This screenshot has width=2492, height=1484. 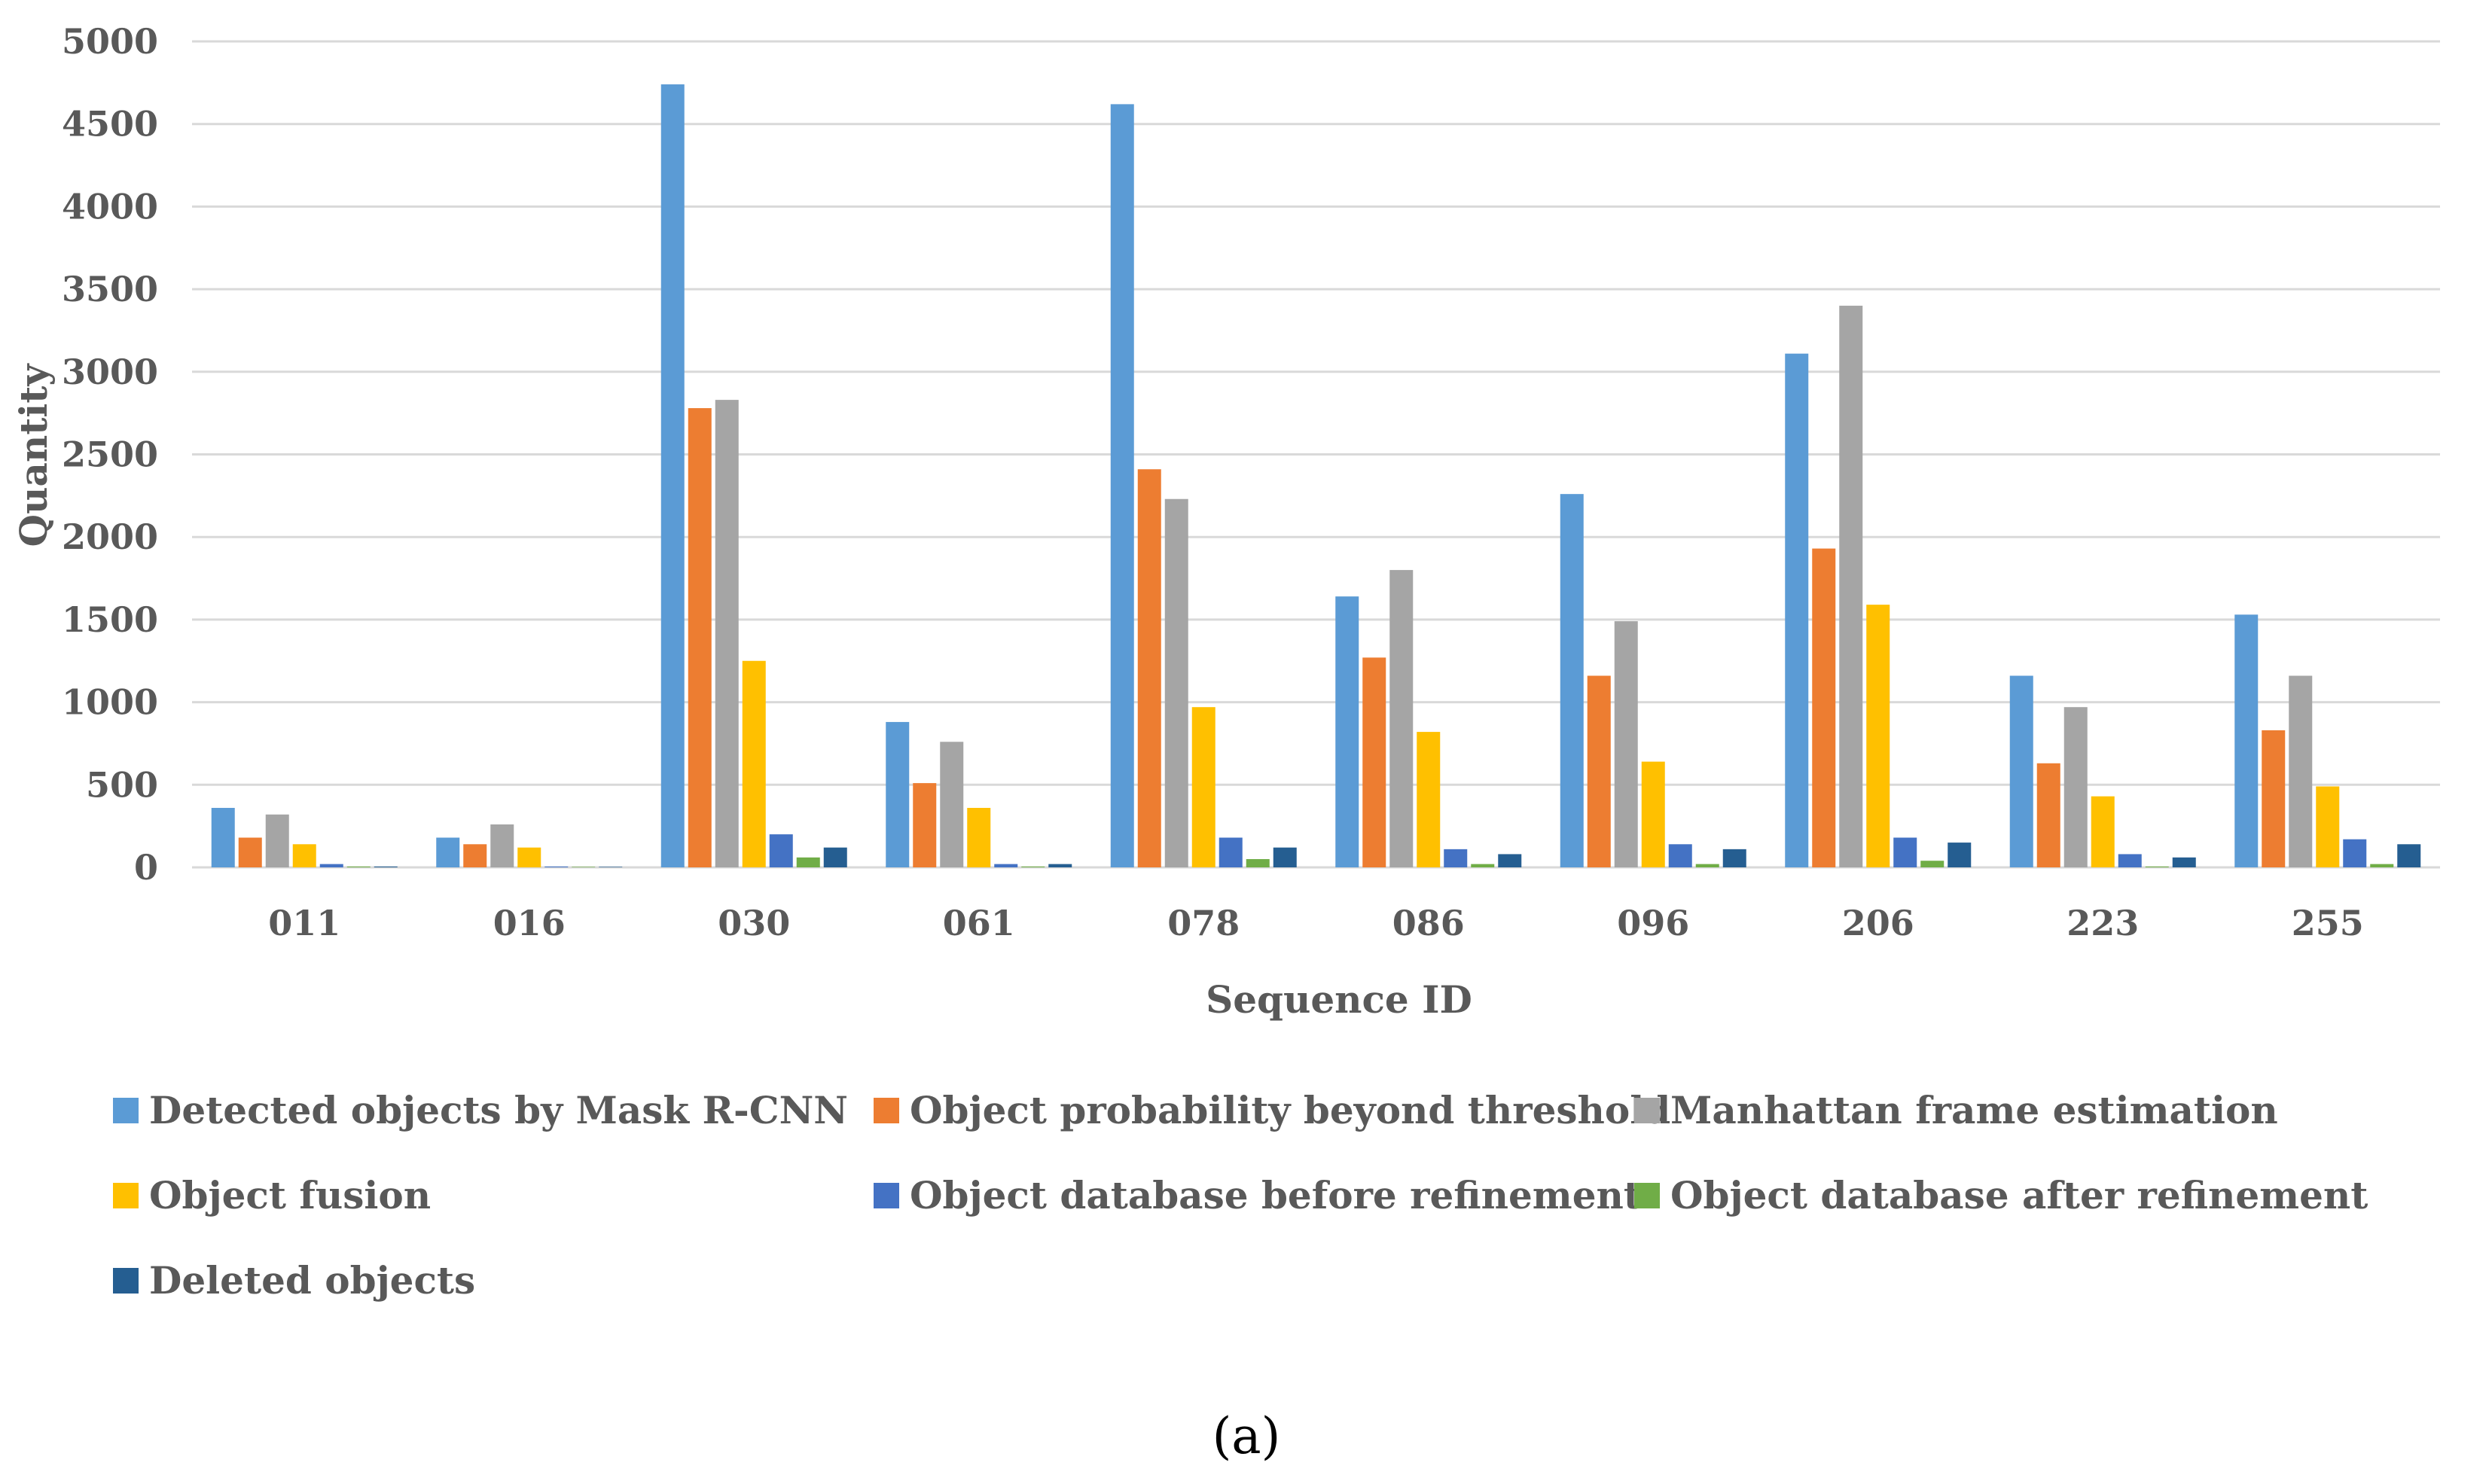 What do you see at coordinates (1483, 865) in the screenshot?
I see `bar-086-s5` at bounding box center [1483, 865].